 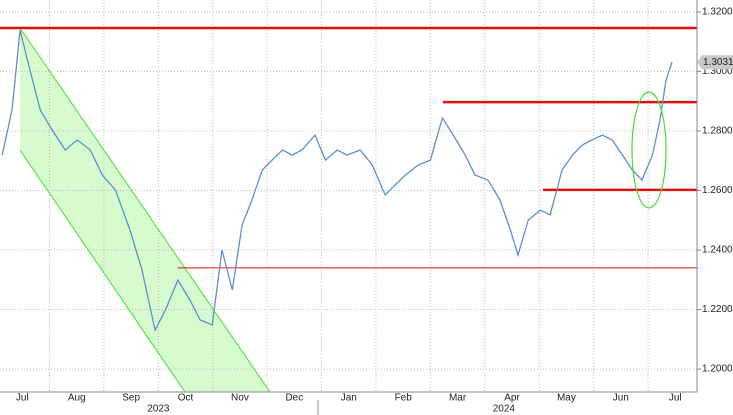 I want to click on x-tick-label: Jun, so click(x=621, y=398).